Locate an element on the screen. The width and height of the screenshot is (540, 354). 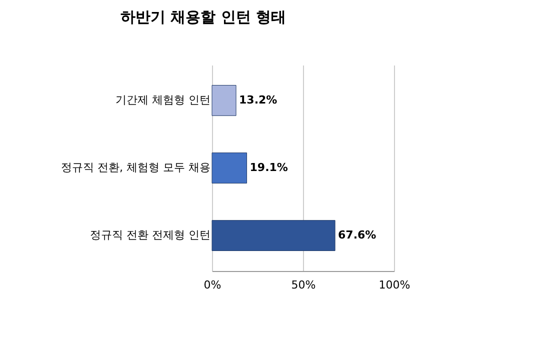
y-tick-label: 기간제 체험형 인턴 is located at coordinates (163, 99).